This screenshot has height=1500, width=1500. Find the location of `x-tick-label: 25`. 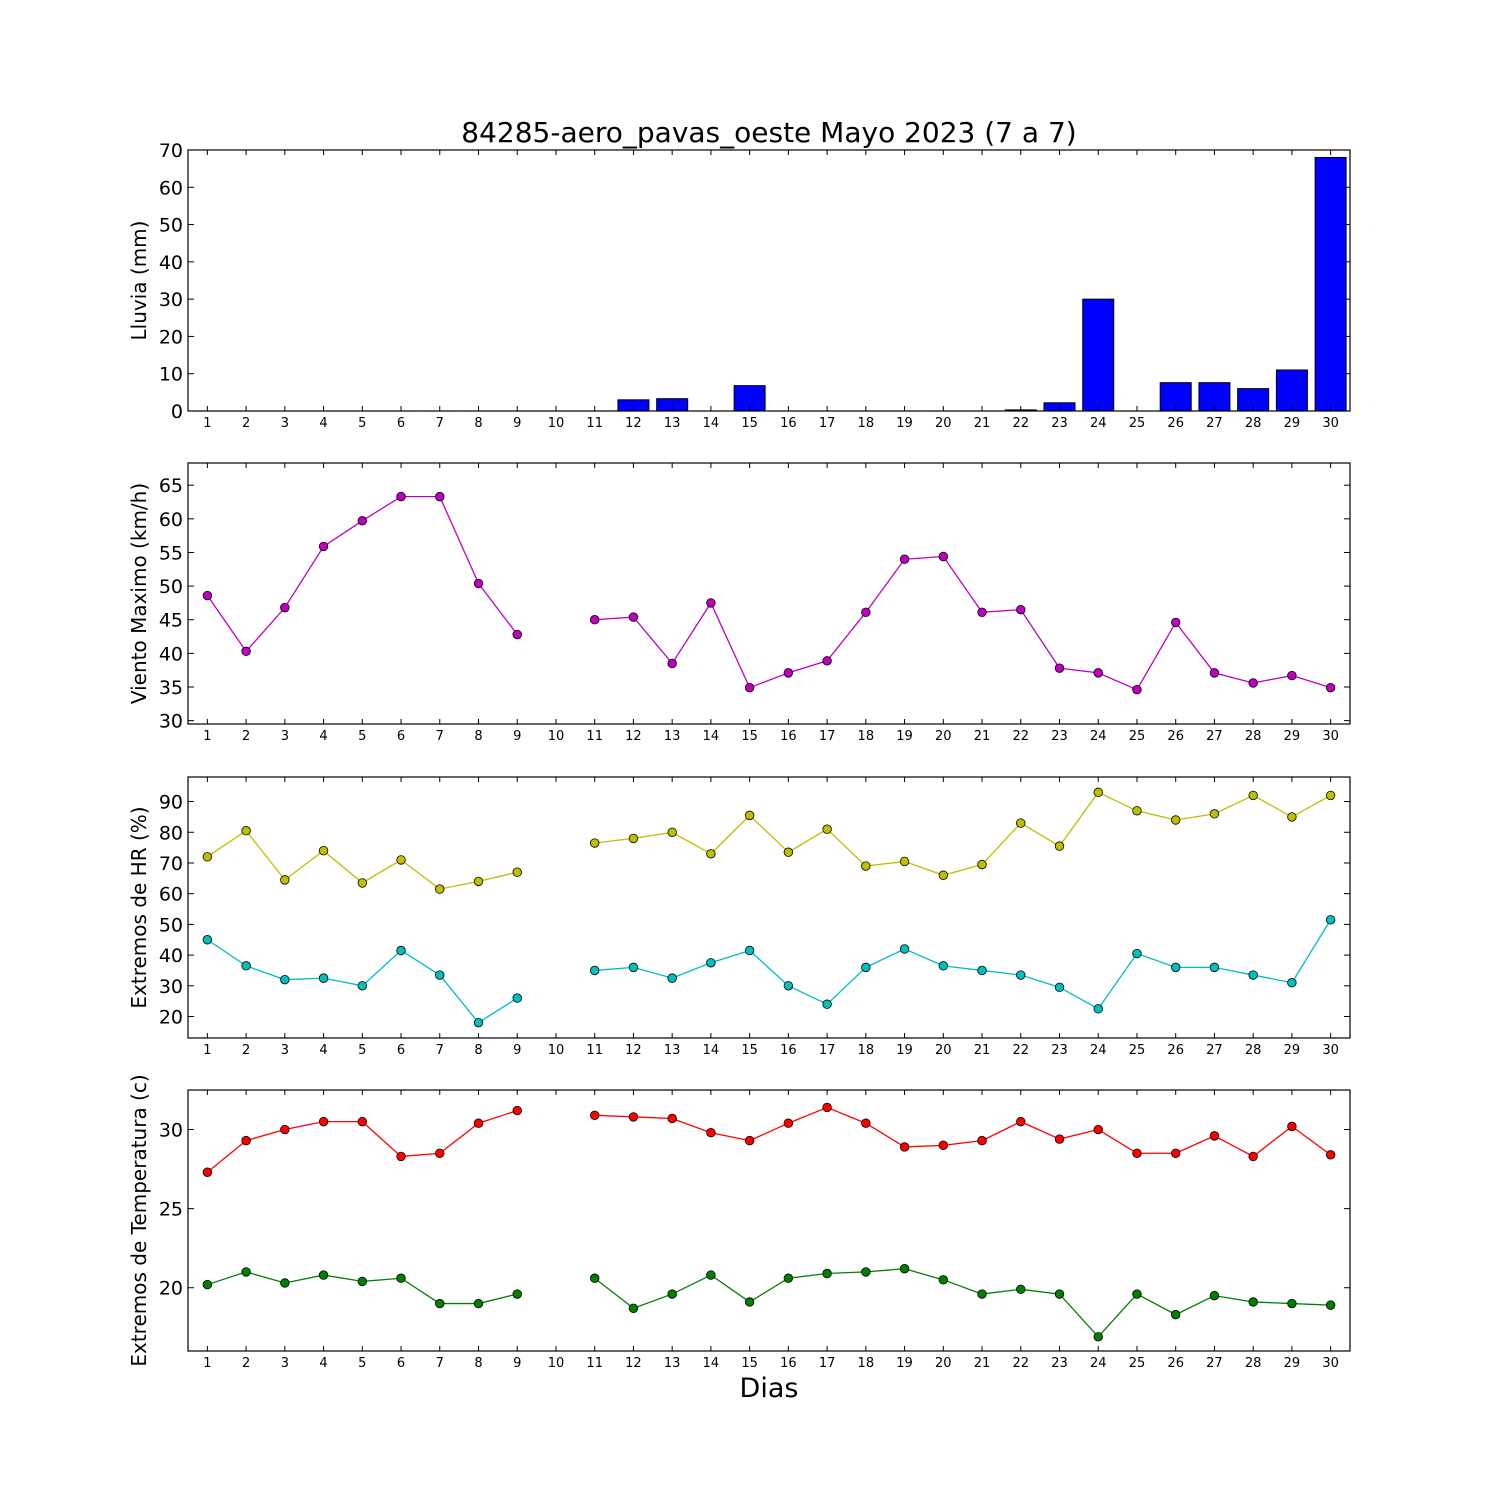

x-tick-label: 25 is located at coordinates (1137, 1050).